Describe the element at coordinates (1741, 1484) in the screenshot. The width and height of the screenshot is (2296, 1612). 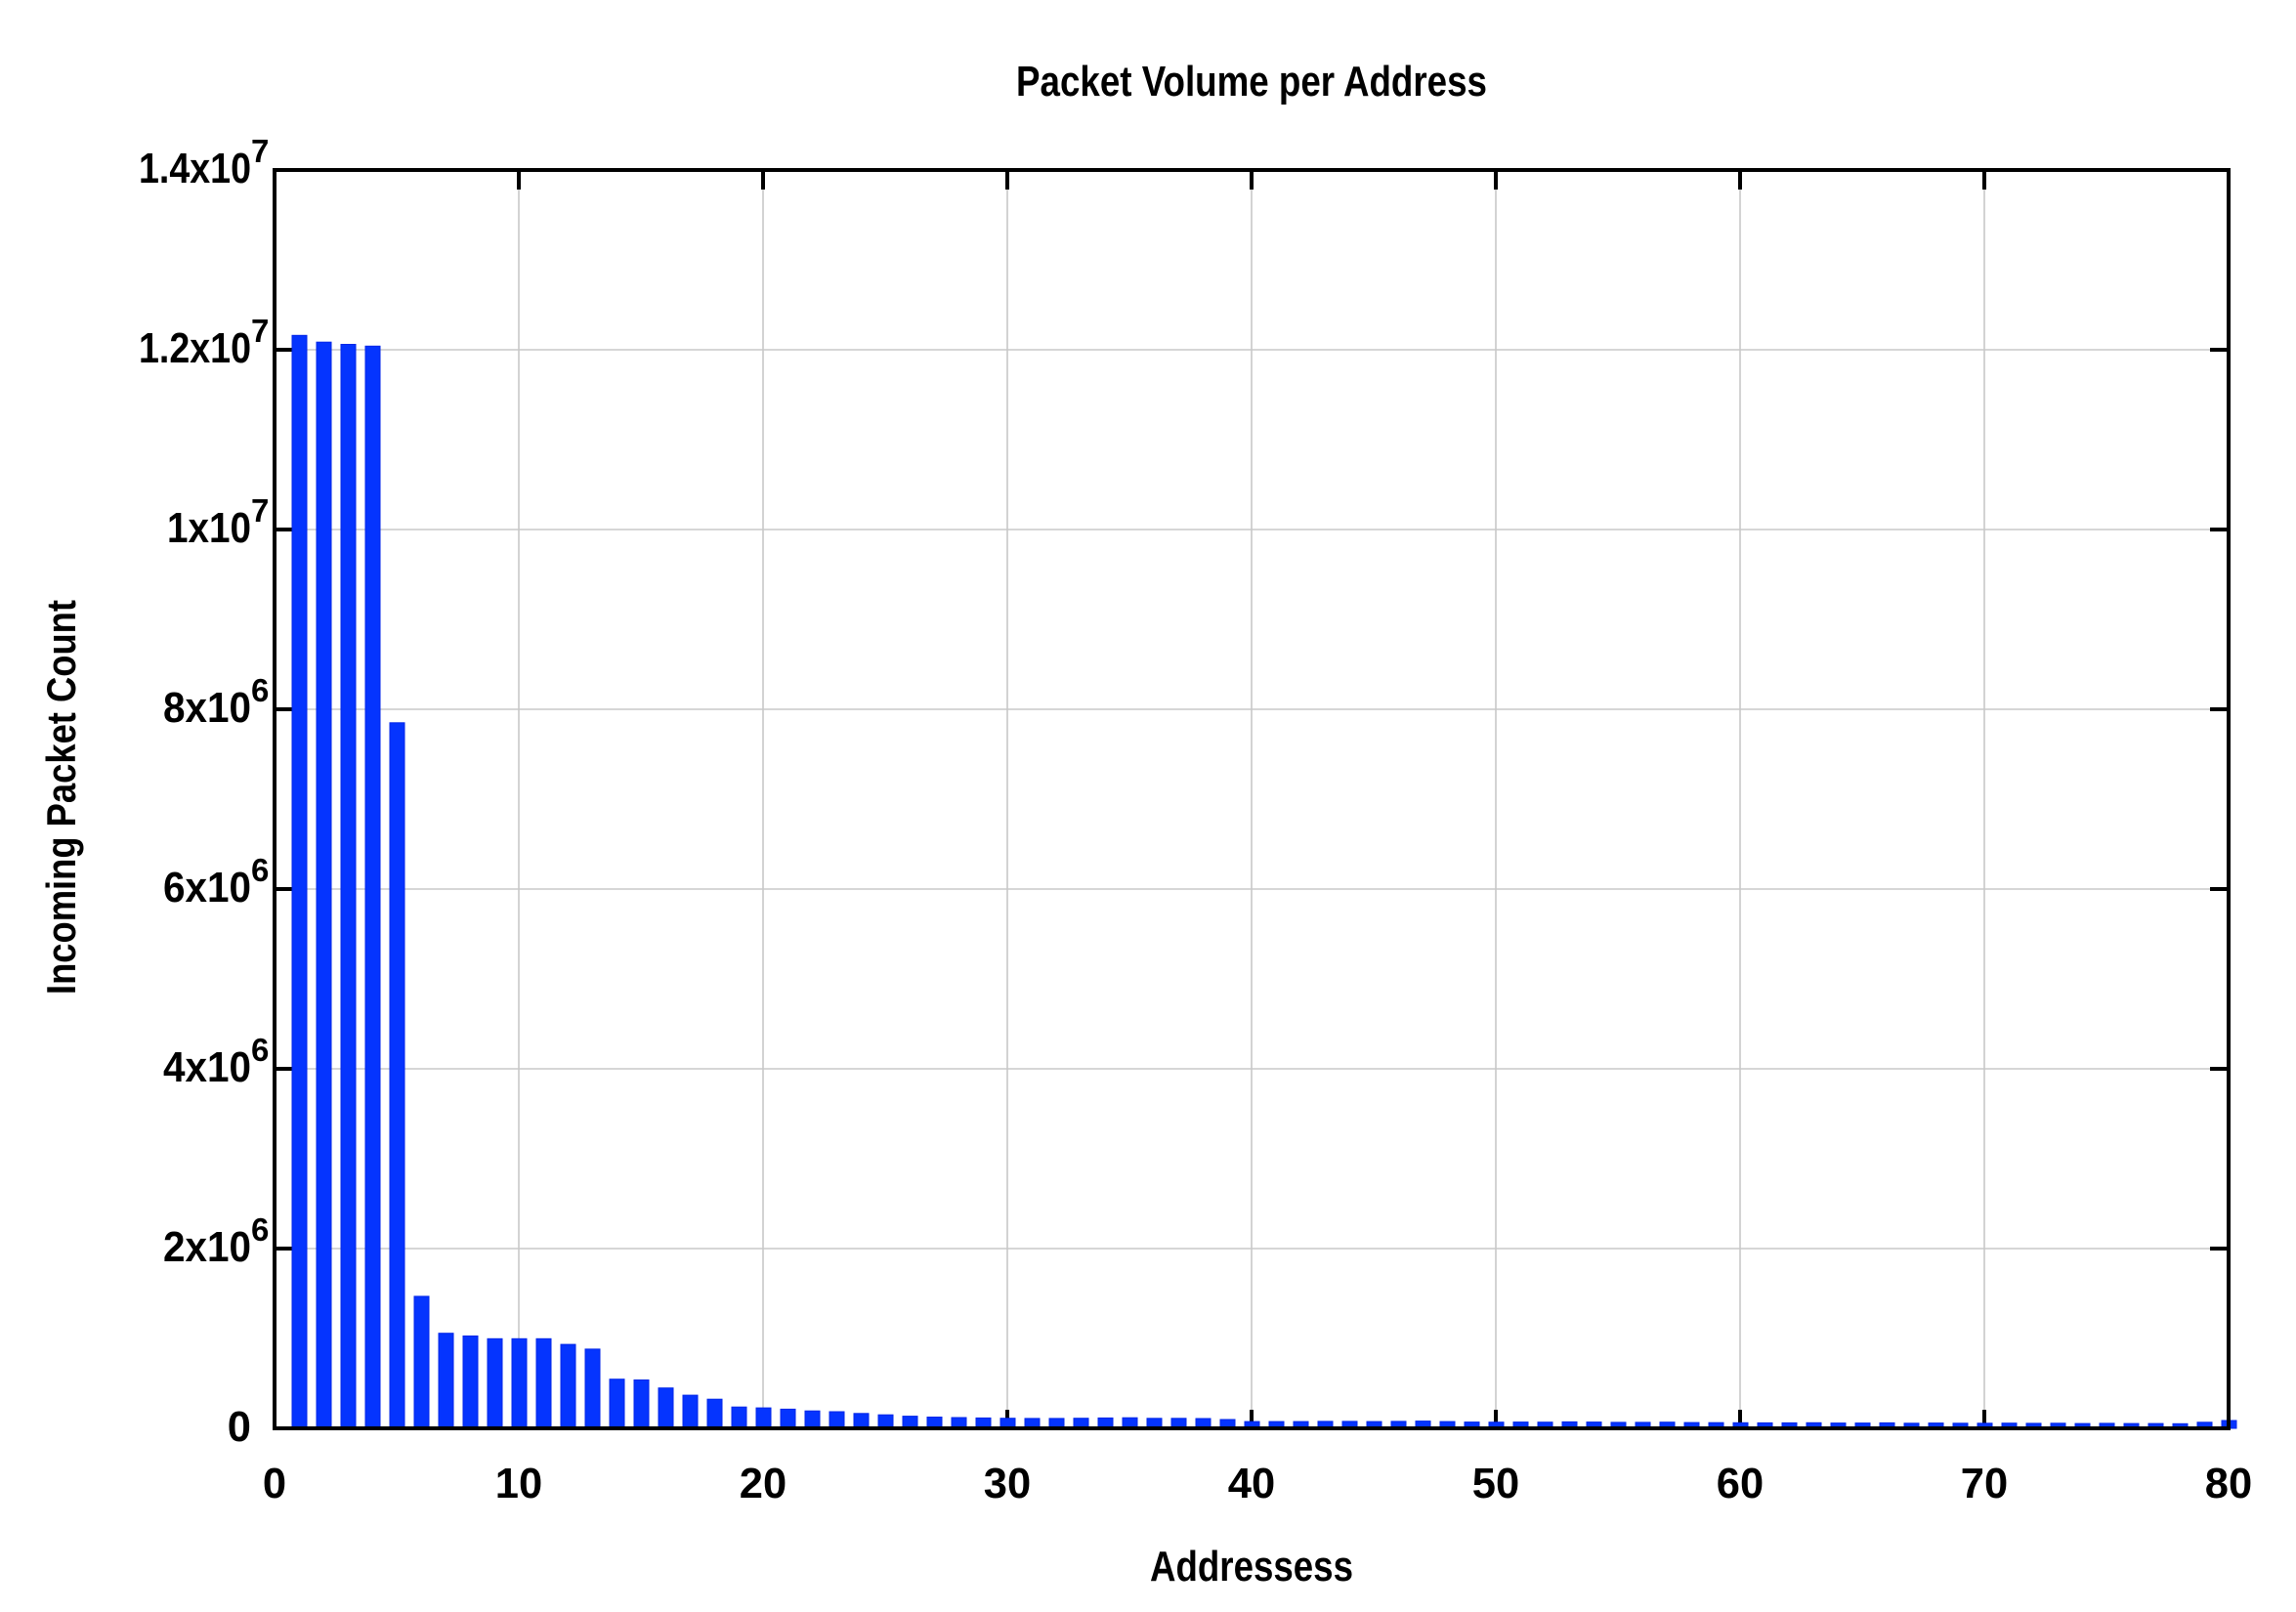
I see `svg-text: 60` at that location.